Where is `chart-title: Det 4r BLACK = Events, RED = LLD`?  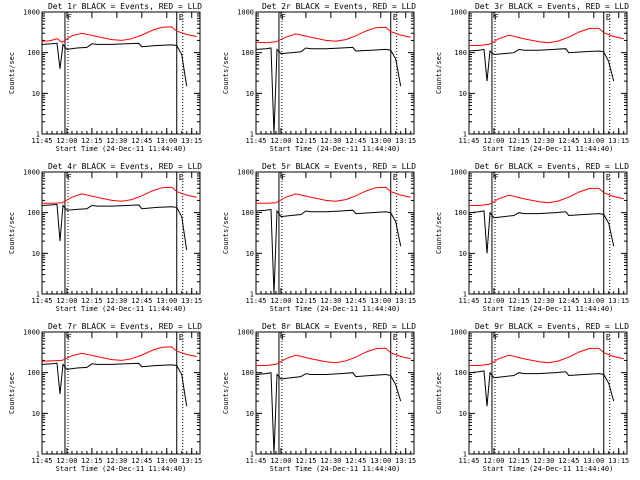 chart-title: Det 4r BLACK = Events, RED = LLD is located at coordinates (125, 166).